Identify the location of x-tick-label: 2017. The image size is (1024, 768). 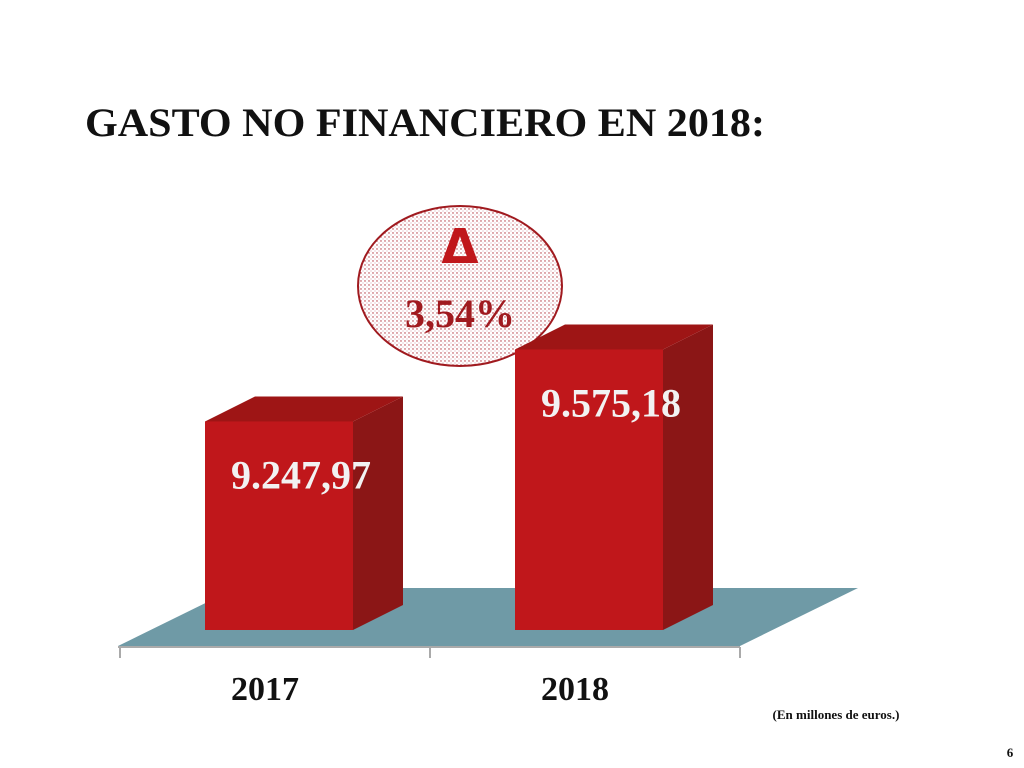
(265, 689).